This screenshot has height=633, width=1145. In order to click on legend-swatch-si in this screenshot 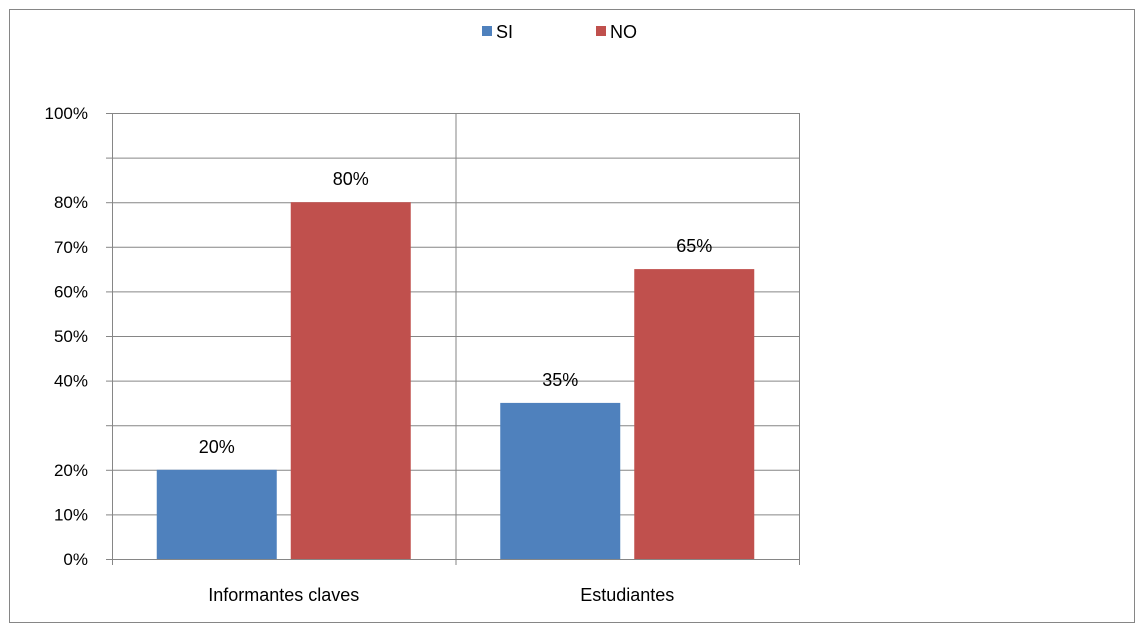, I will do `click(487, 31)`.